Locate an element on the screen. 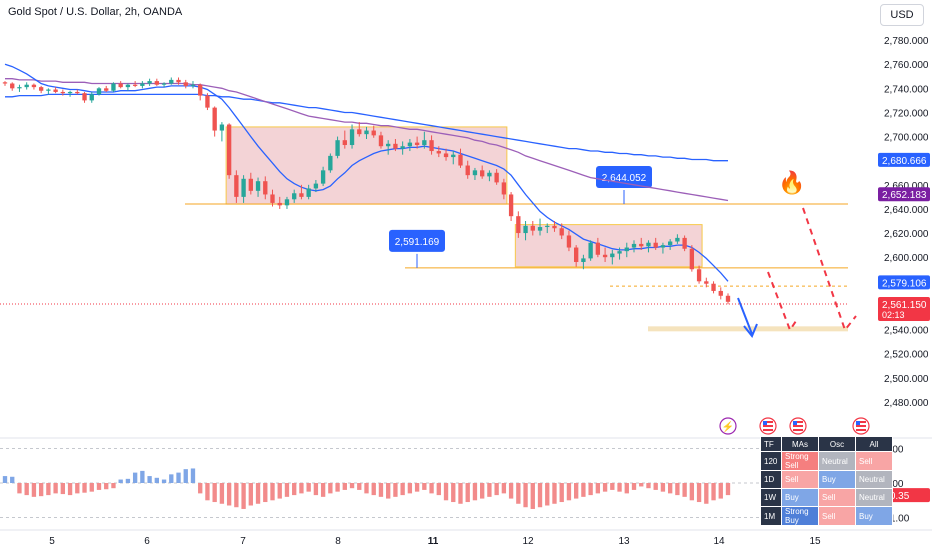 Image resolution: width=932 pixels, height=550 pixels. x-tick-label: 12 is located at coordinates (528, 541).